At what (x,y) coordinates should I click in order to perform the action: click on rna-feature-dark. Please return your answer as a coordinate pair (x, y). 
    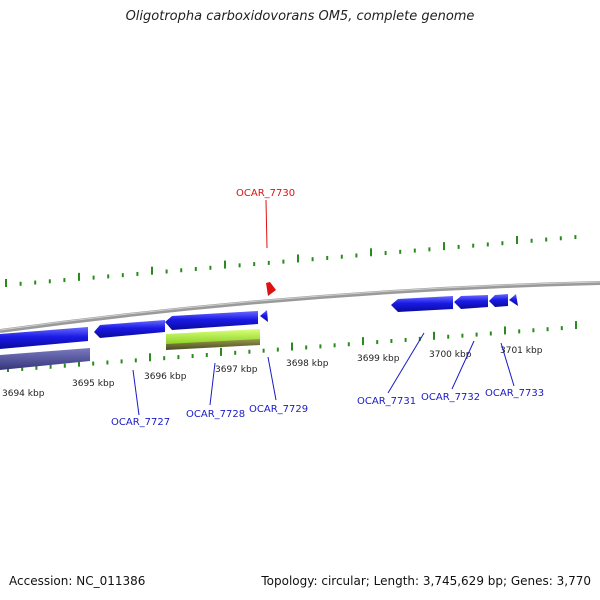
    Looking at the image, I should click on (213, 344).